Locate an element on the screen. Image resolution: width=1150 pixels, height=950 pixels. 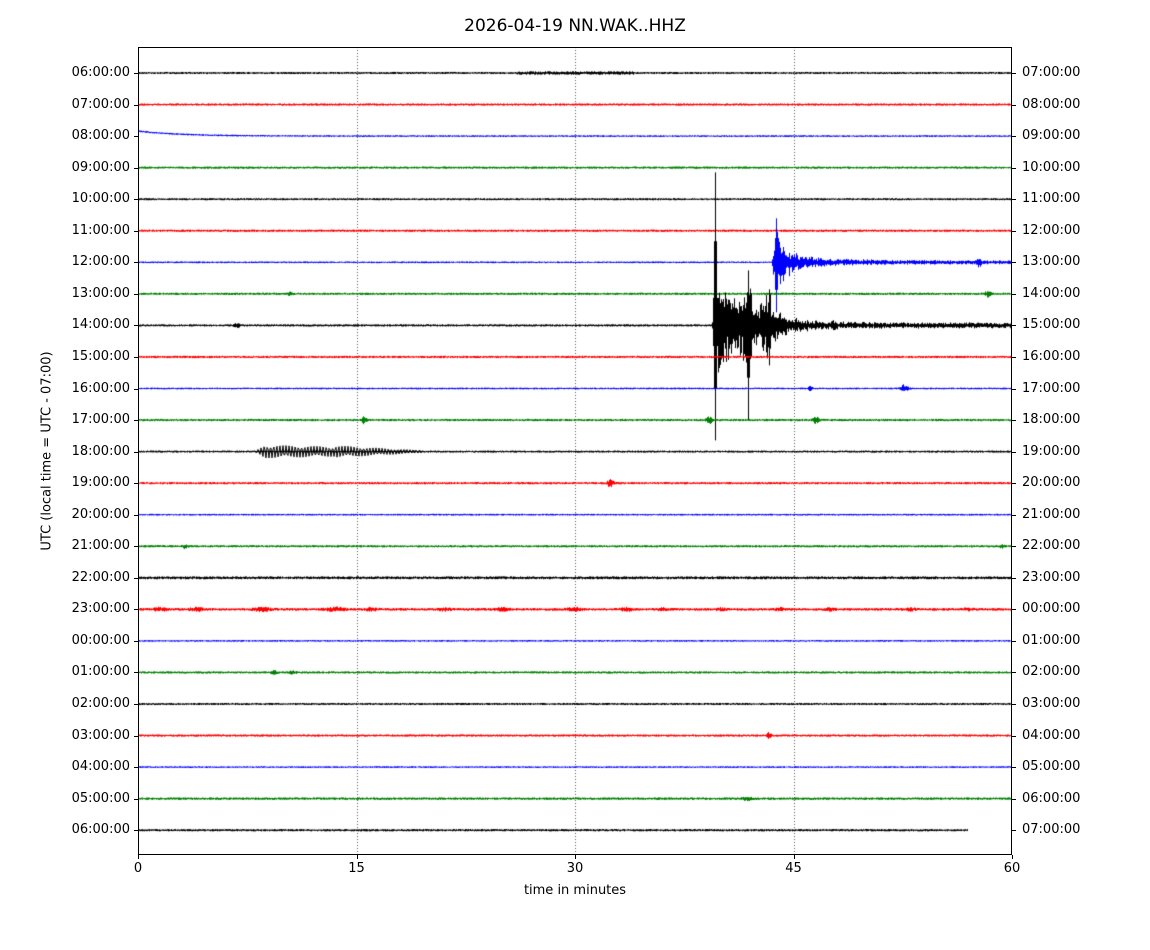
utc-tick-label: 01:00:00 is located at coordinates (100, 672).